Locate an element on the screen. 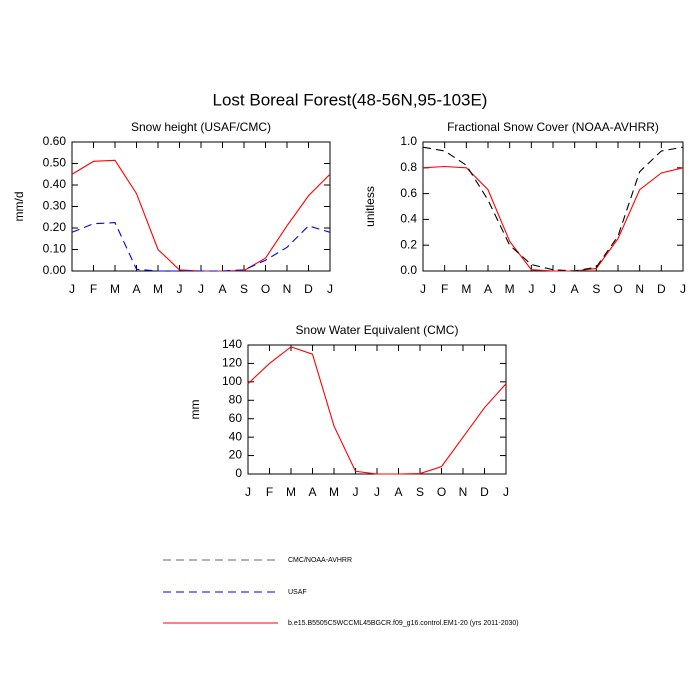 Image resolution: width=700 pixels, height=700 pixels. y-tick-label: 100 is located at coordinates (232, 381).